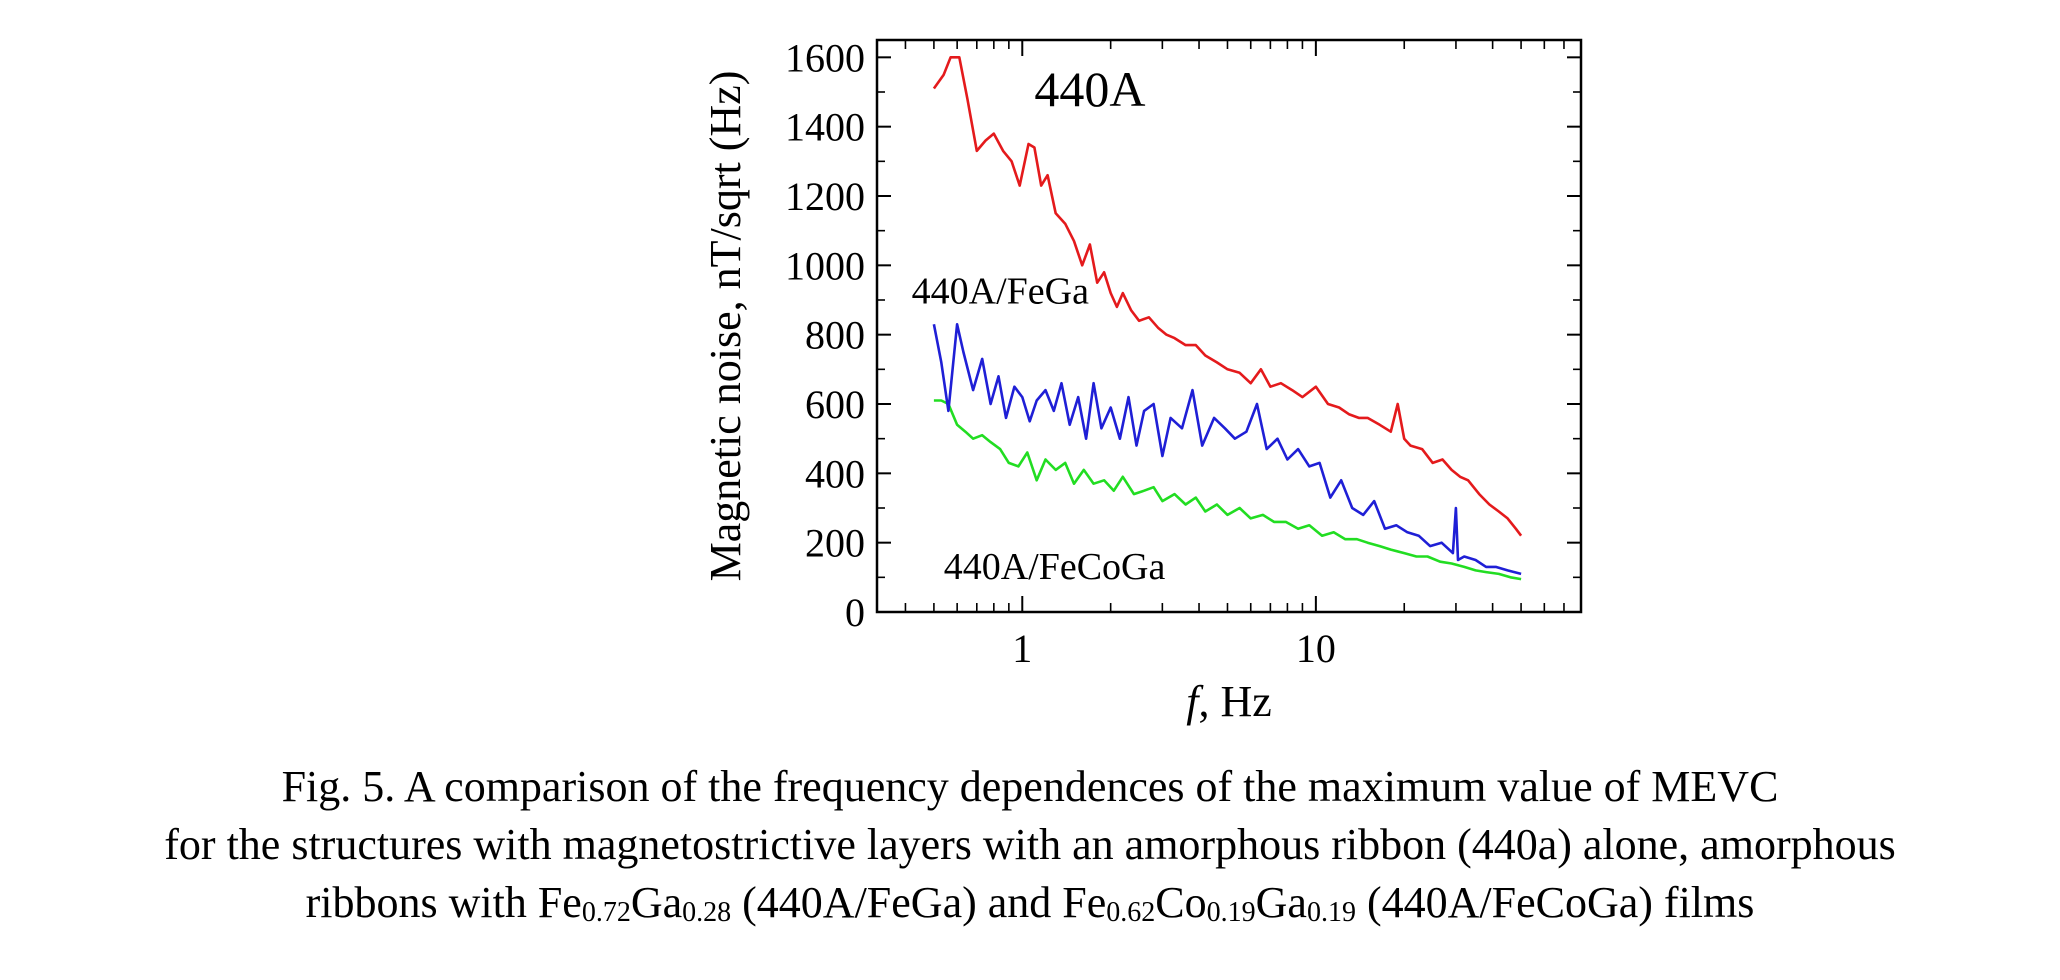 This screenshot has height=980, width=2060. What do you see at coordinates (919, 902) in the screenshot?
I see `caption-text: (440A/FeGa) and Fe` at bounding box center [919, 902].